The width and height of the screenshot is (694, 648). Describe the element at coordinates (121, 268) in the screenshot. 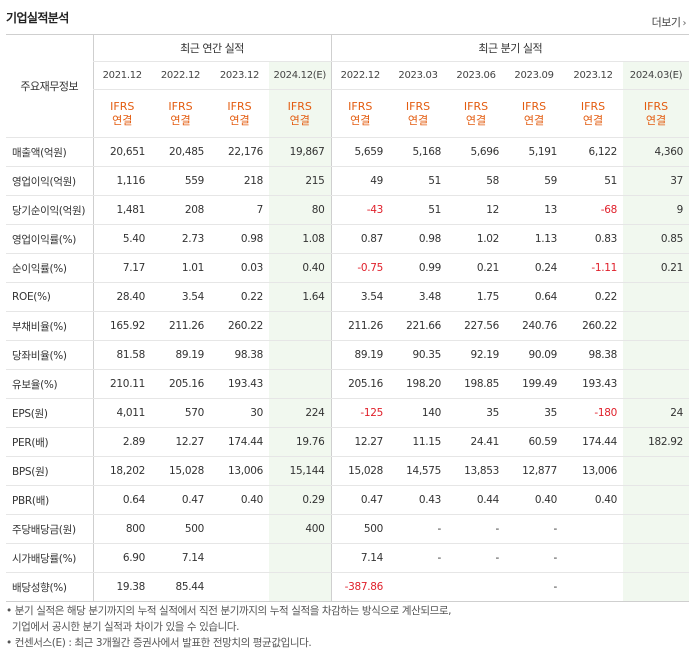

I see `table-cell: 7.17` at that location.